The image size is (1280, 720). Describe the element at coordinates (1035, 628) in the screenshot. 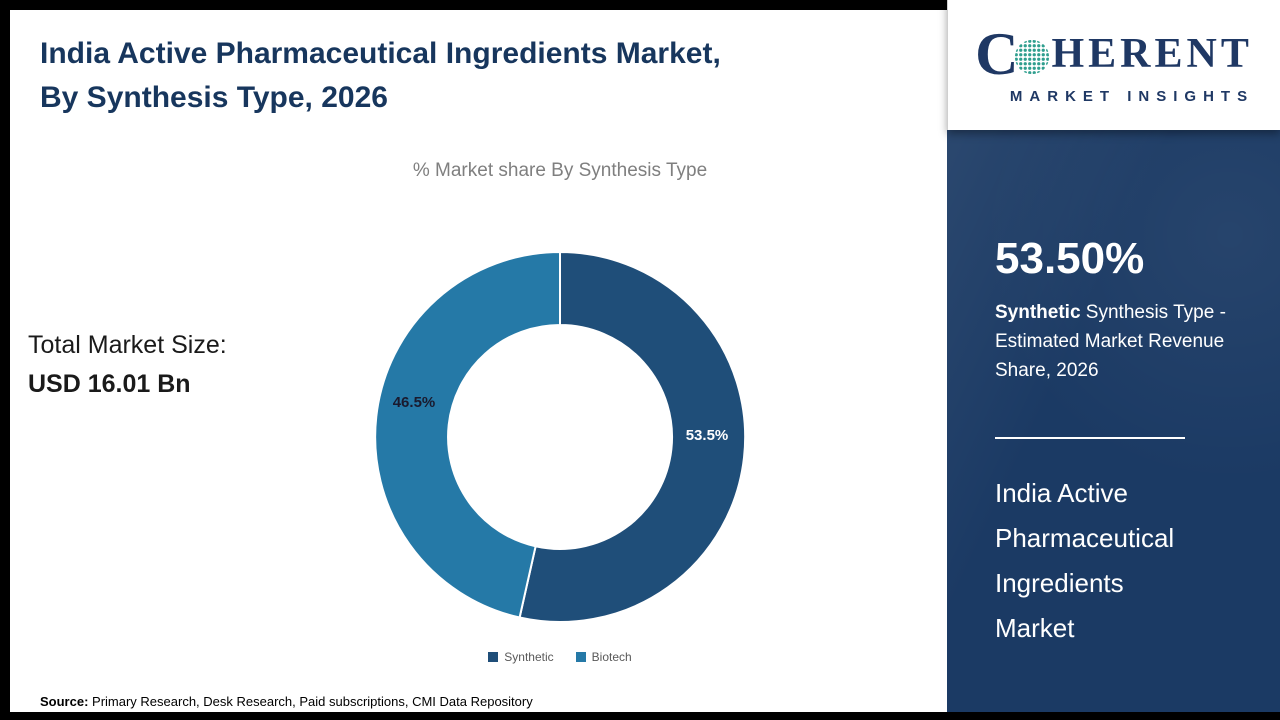

I see `market-name-line4: Market` at that location.